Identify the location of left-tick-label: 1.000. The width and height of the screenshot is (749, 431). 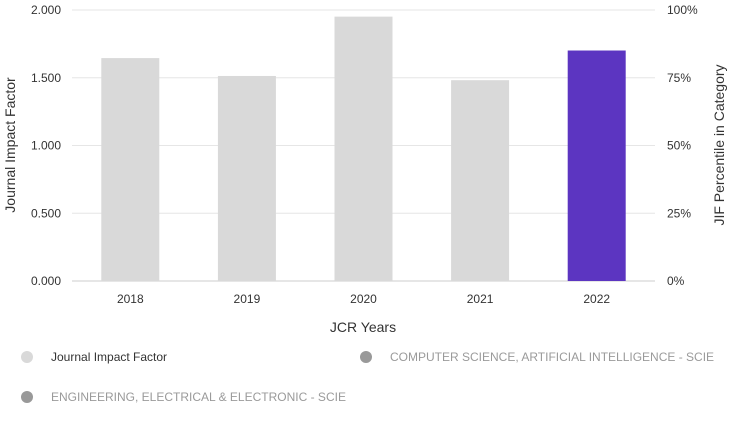
(46, 146).